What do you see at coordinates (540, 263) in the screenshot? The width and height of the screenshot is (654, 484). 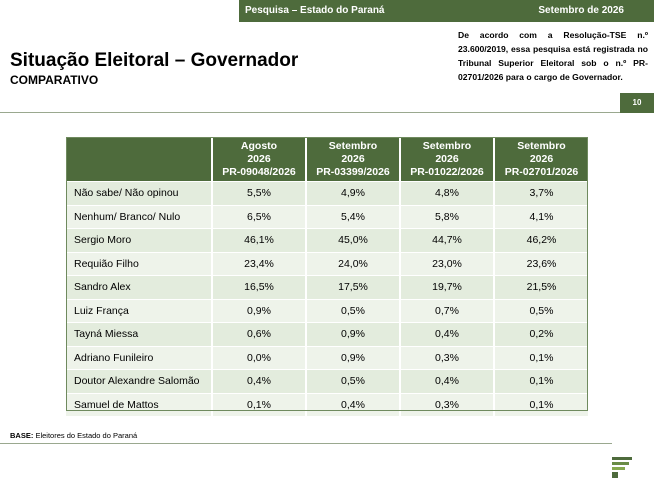 I see `table-cell: 23,6%` at bounding box center [540, 263].